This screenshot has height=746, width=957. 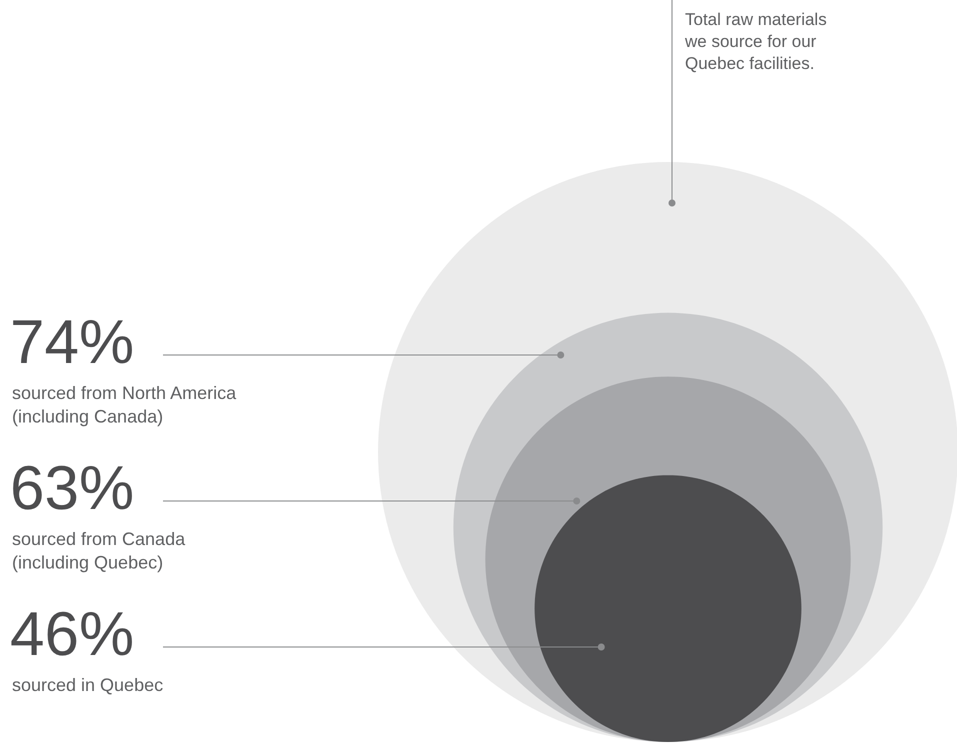 What do you see at coordinates (755, 42) in the screenshot?
I see `category-label: Total raw materials we source for our Quebec facilities.` at bounding box center [755, 42].